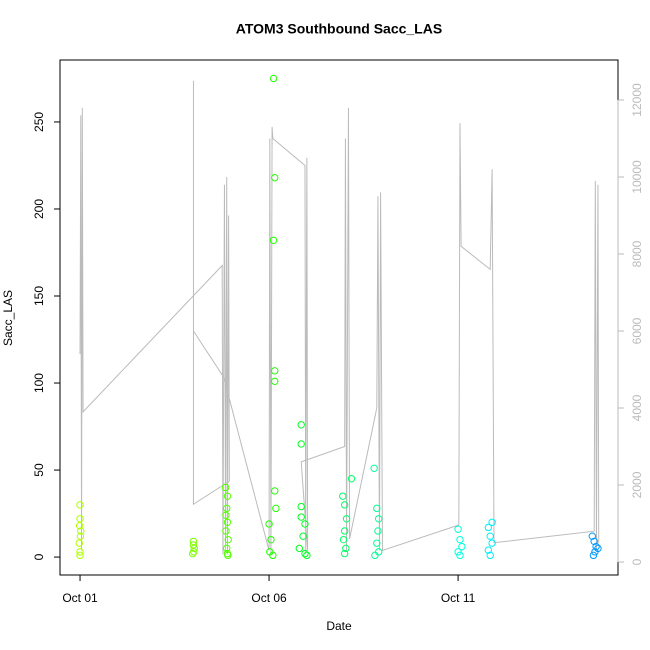  I want to click on y2-tick-label: 6000, so click(637, 330).